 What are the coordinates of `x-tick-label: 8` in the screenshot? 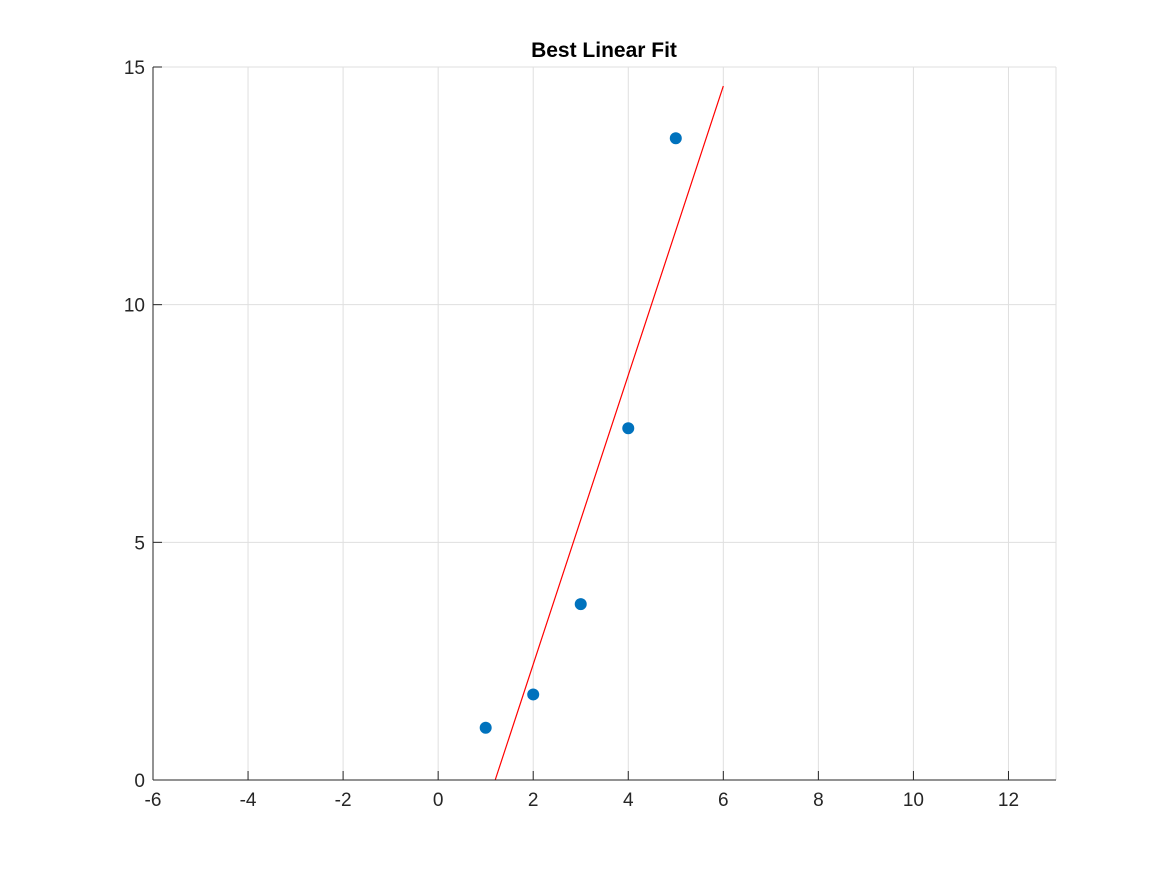 It's located at (818, 800).